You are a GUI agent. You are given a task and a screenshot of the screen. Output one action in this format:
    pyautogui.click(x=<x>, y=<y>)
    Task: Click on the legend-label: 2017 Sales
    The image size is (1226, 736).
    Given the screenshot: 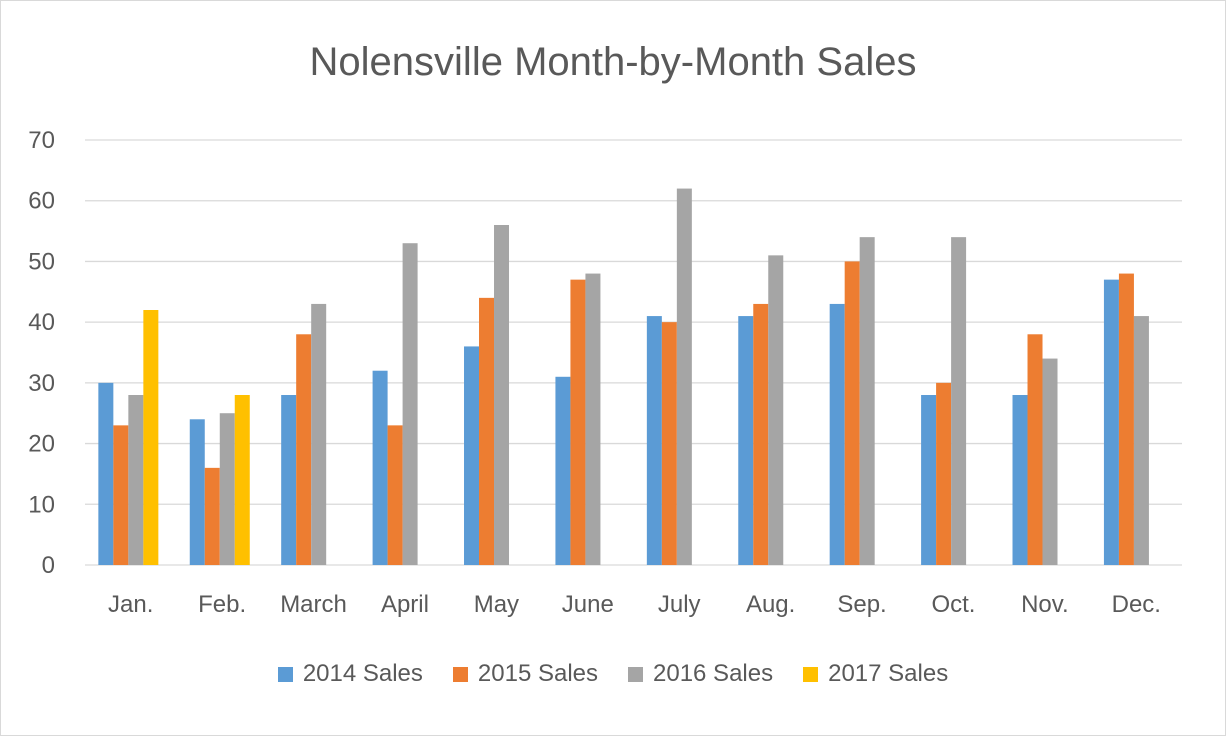 What is the action you would take?
    pyautogui.click(x=888, y=673)
    